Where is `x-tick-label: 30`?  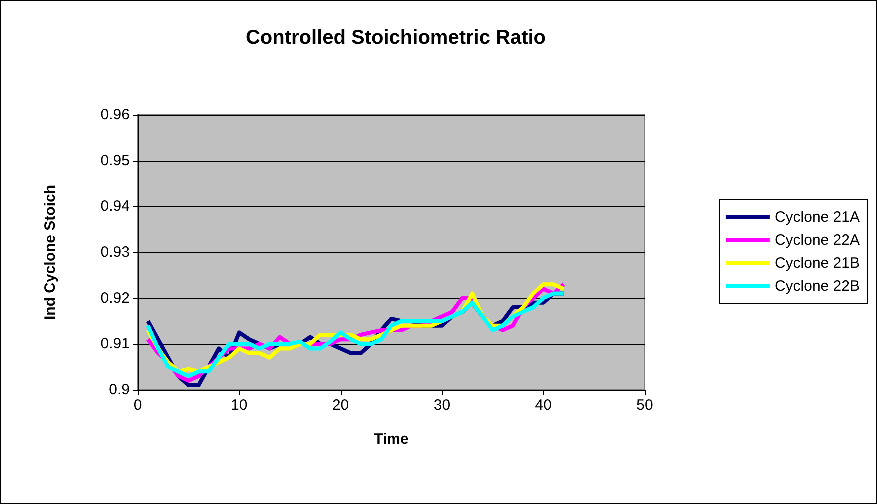
x-tick-label: 30 is located at coordinates (442, 405).